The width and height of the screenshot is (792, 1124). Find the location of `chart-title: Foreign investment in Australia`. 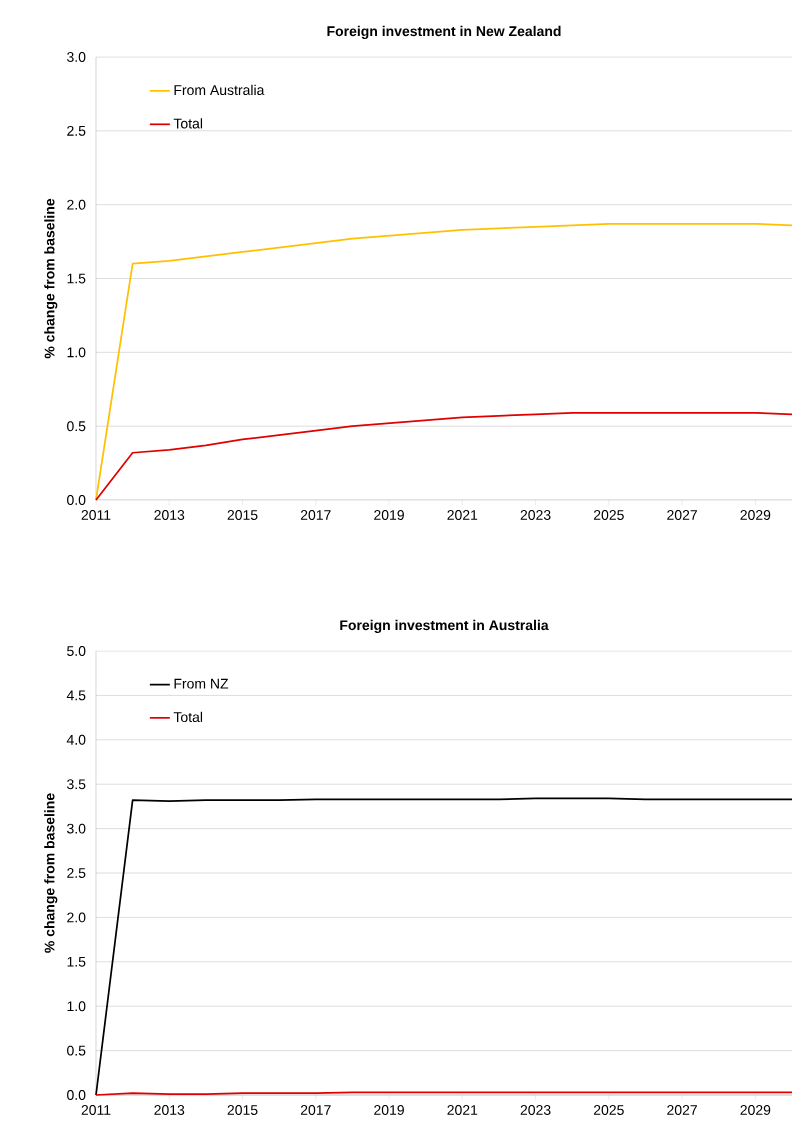

chart-title: Foreign investment in Australia is located at coordinates (444, 626).